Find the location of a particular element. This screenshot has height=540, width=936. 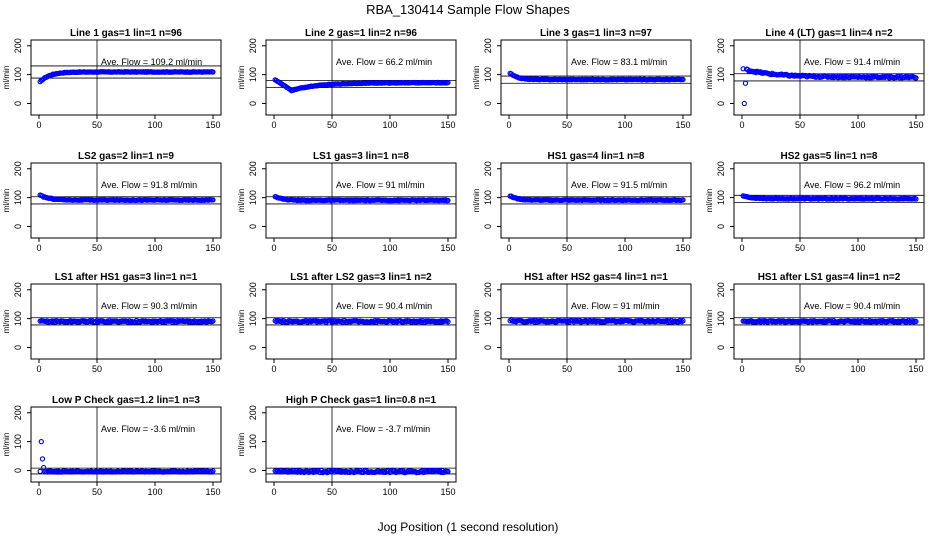

figure-xlabel: Jog Position (1 second resolution) is located at coordinates (468, 527).